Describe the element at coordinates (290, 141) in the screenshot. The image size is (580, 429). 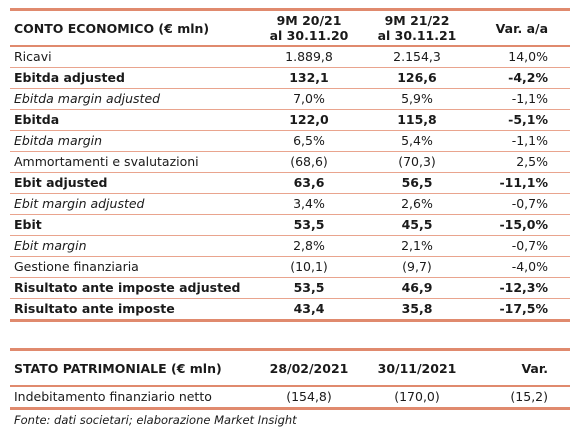
I see `table-row: Ebitda margin 6,5% 5,4% -1,1%` at that location.